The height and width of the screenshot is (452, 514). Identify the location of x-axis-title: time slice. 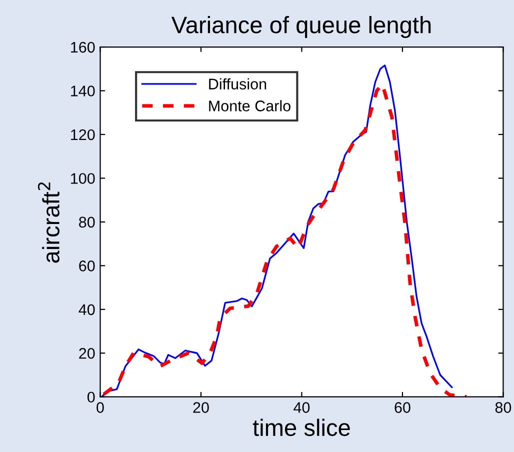
(301, 427).